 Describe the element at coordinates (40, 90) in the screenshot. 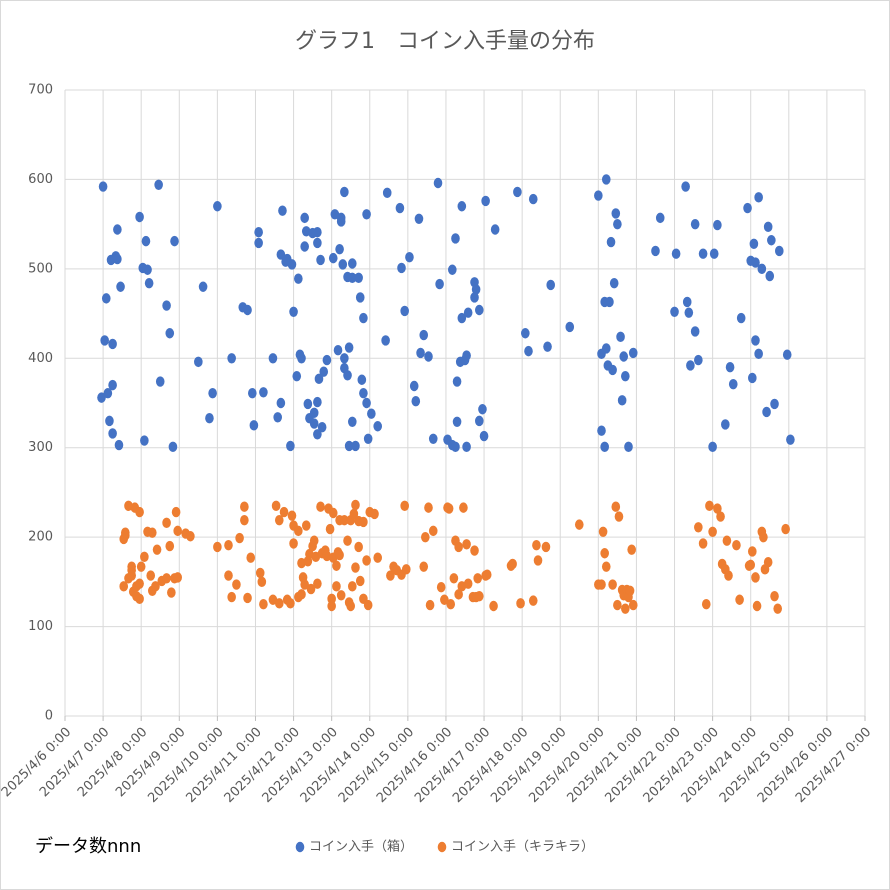

I see `y-tick-label: 700` at that location.